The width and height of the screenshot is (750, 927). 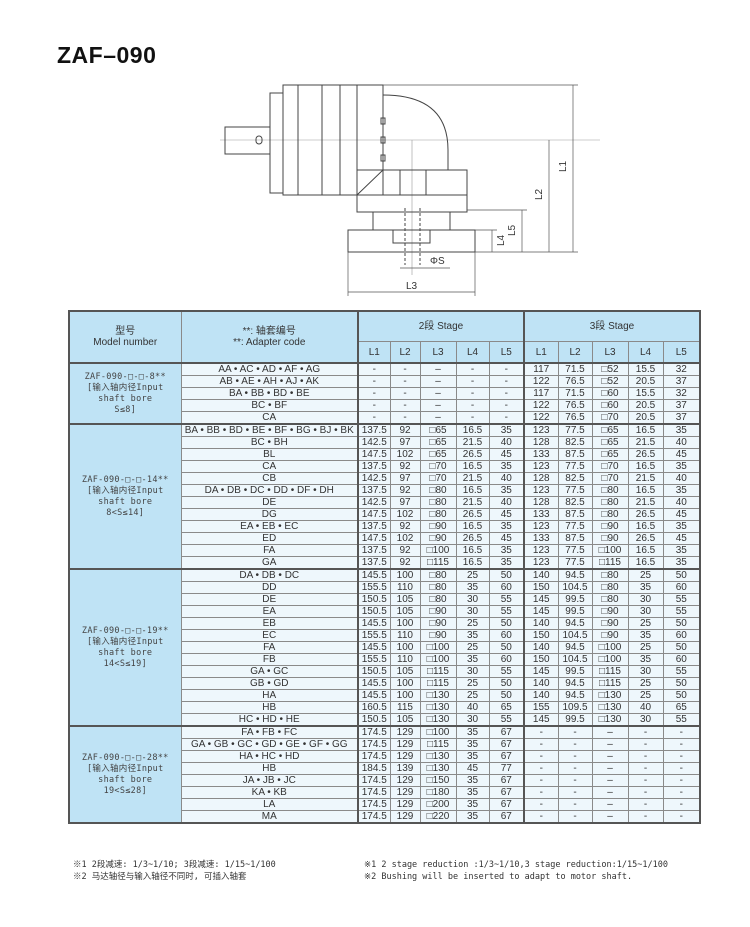 What do you see at coordinates (541, 587) in the screenshot?
I see `stage3-l1-cell: 150` at bounding box center [541, 587].